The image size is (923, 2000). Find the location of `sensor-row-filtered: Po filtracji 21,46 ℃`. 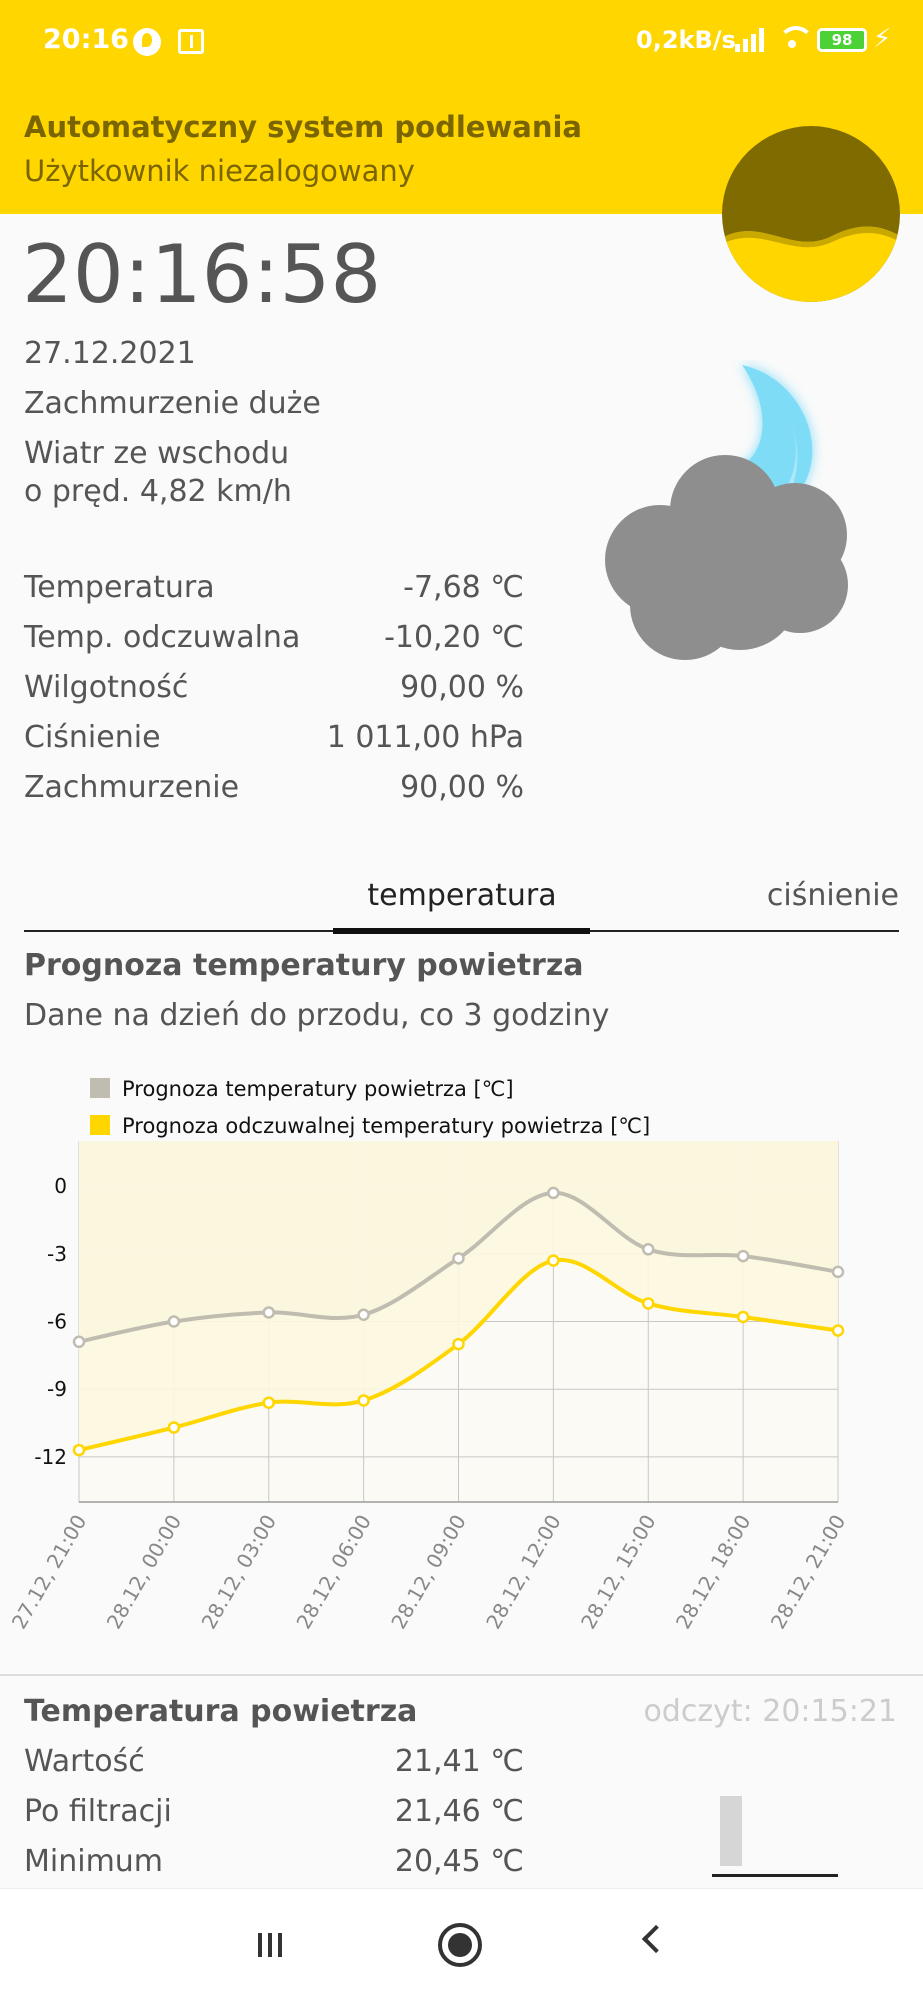

sensor-row-filtered: Po filtracji 21,46 ℃ is located at coordinates (274, 1819).